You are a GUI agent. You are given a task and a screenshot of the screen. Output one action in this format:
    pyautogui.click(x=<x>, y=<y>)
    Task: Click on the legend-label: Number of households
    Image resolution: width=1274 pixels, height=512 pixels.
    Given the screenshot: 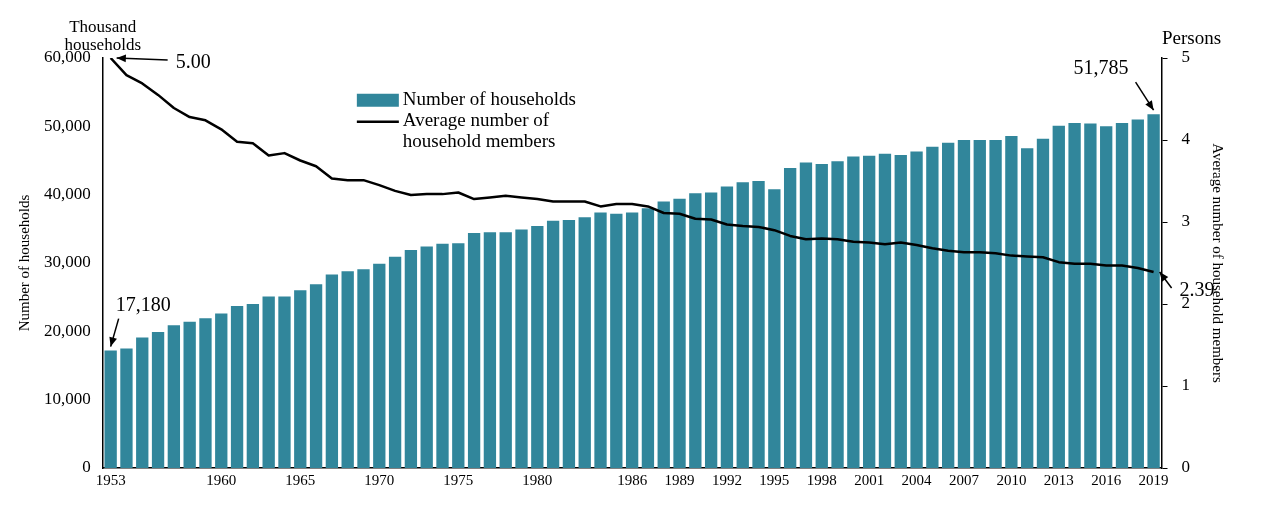 What is the action you would take?
    pyautogui.click(x=489, y=99)
    